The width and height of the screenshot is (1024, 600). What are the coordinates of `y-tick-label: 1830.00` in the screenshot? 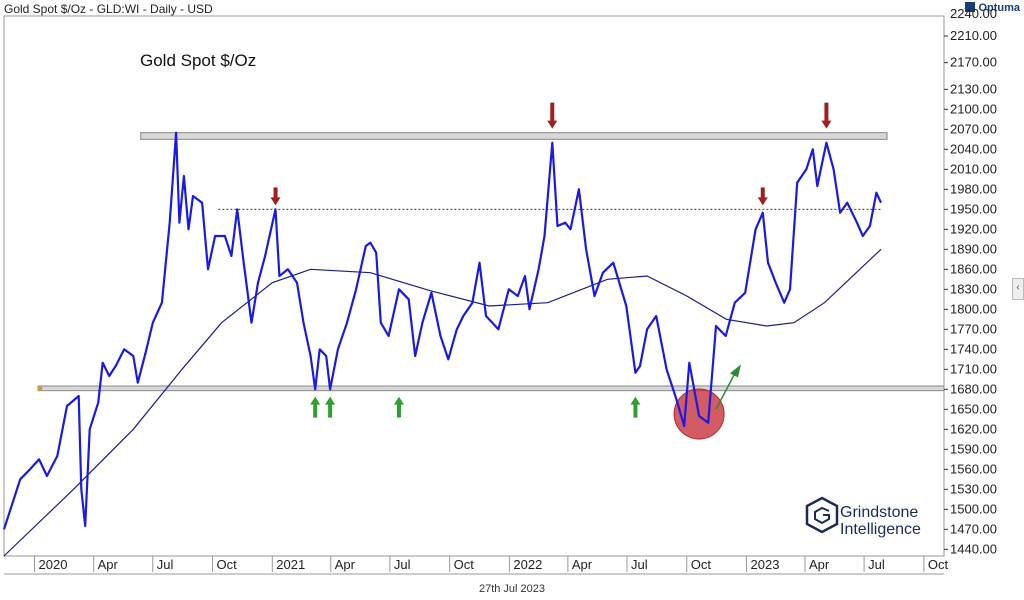 It's located at (973, 288).